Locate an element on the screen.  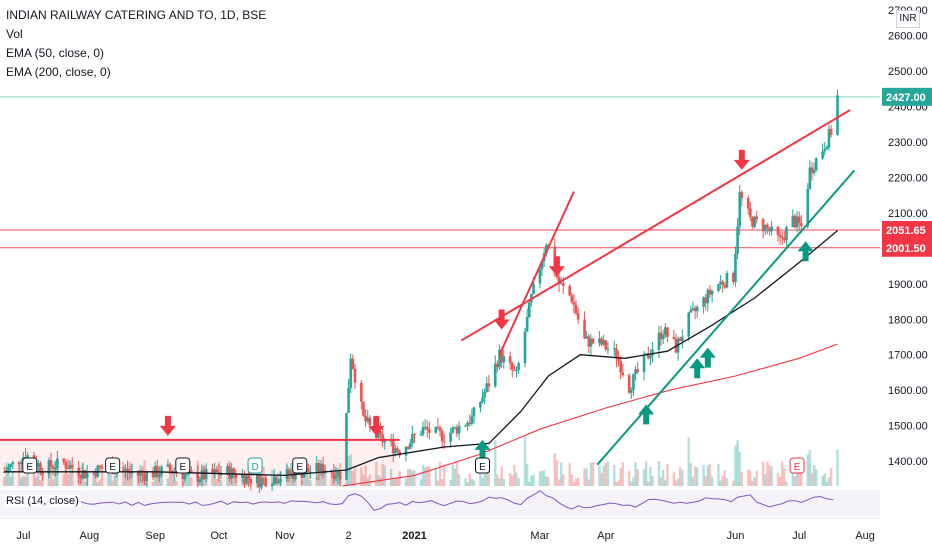
ema200-line is located at coordinates (590, 415).